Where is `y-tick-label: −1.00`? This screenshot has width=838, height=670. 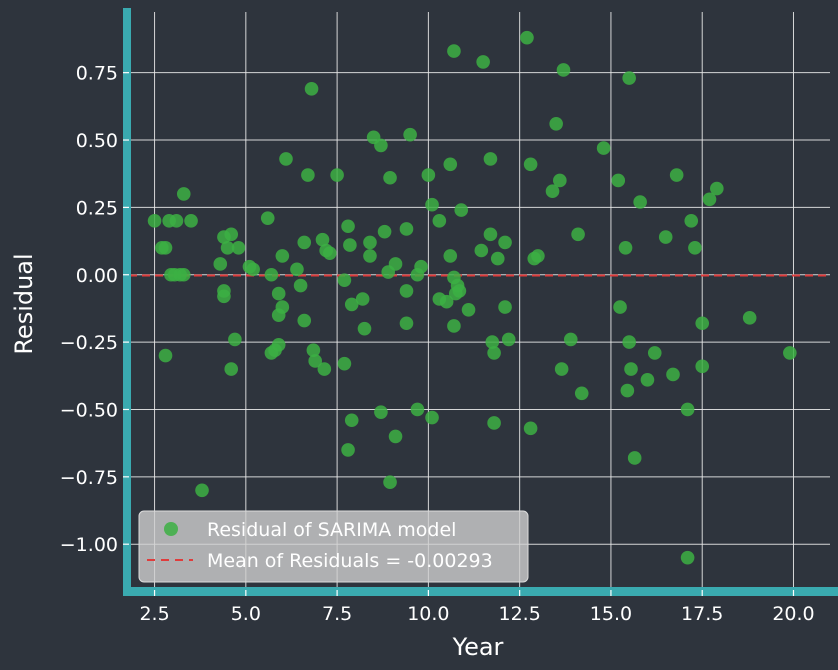
y-tick-label: −1.00 is located at coordinates (89, 545).